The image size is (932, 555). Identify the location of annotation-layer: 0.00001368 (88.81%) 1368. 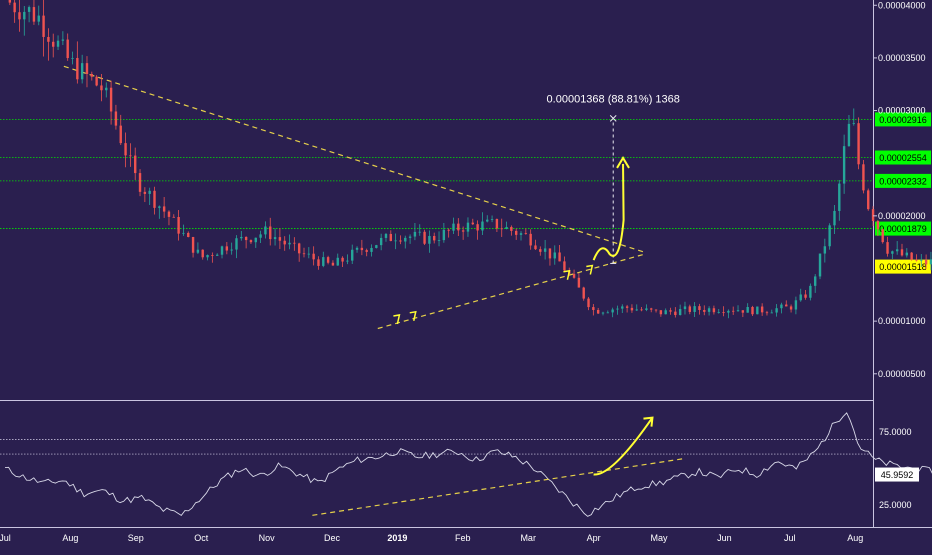
(536, 209).